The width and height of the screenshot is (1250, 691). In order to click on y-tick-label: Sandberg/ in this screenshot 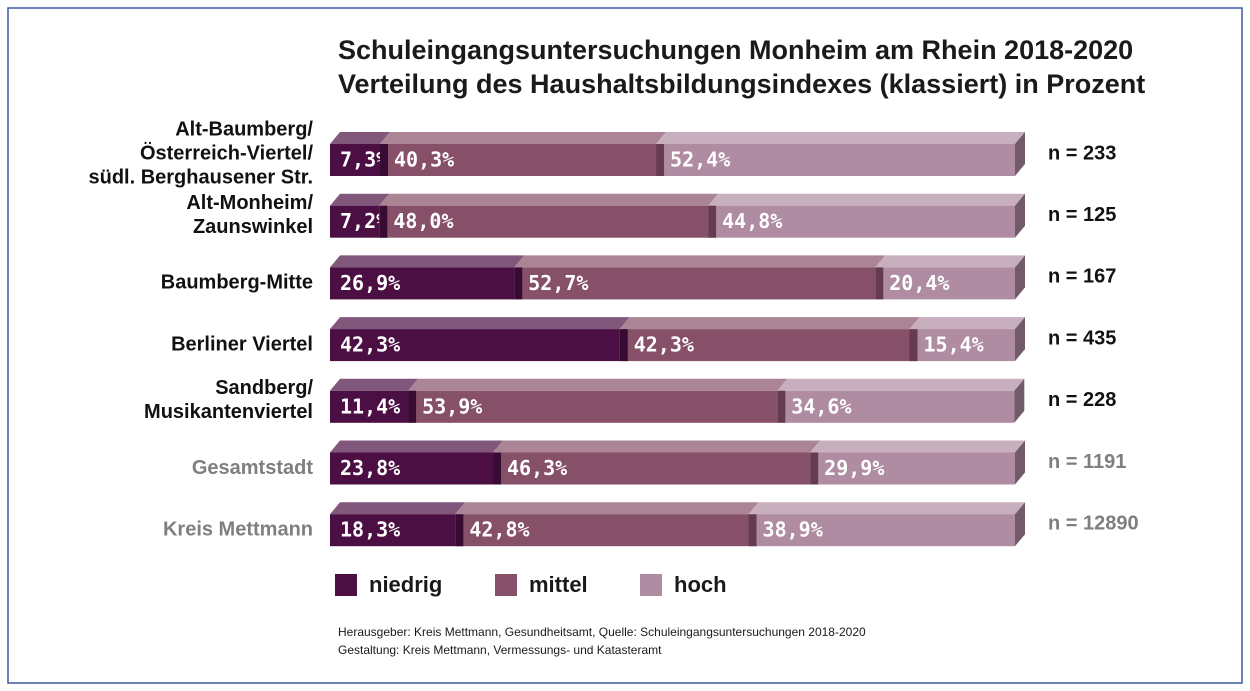, I will do `click(264, 388)`.